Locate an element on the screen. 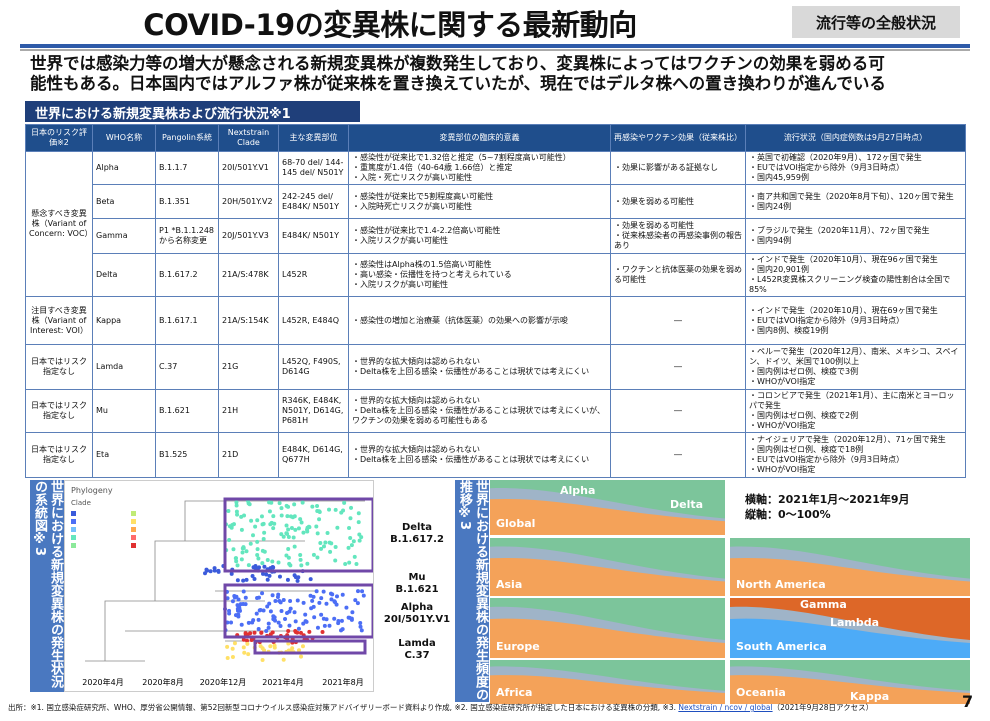  area-band is located at coordinates (850, 576).